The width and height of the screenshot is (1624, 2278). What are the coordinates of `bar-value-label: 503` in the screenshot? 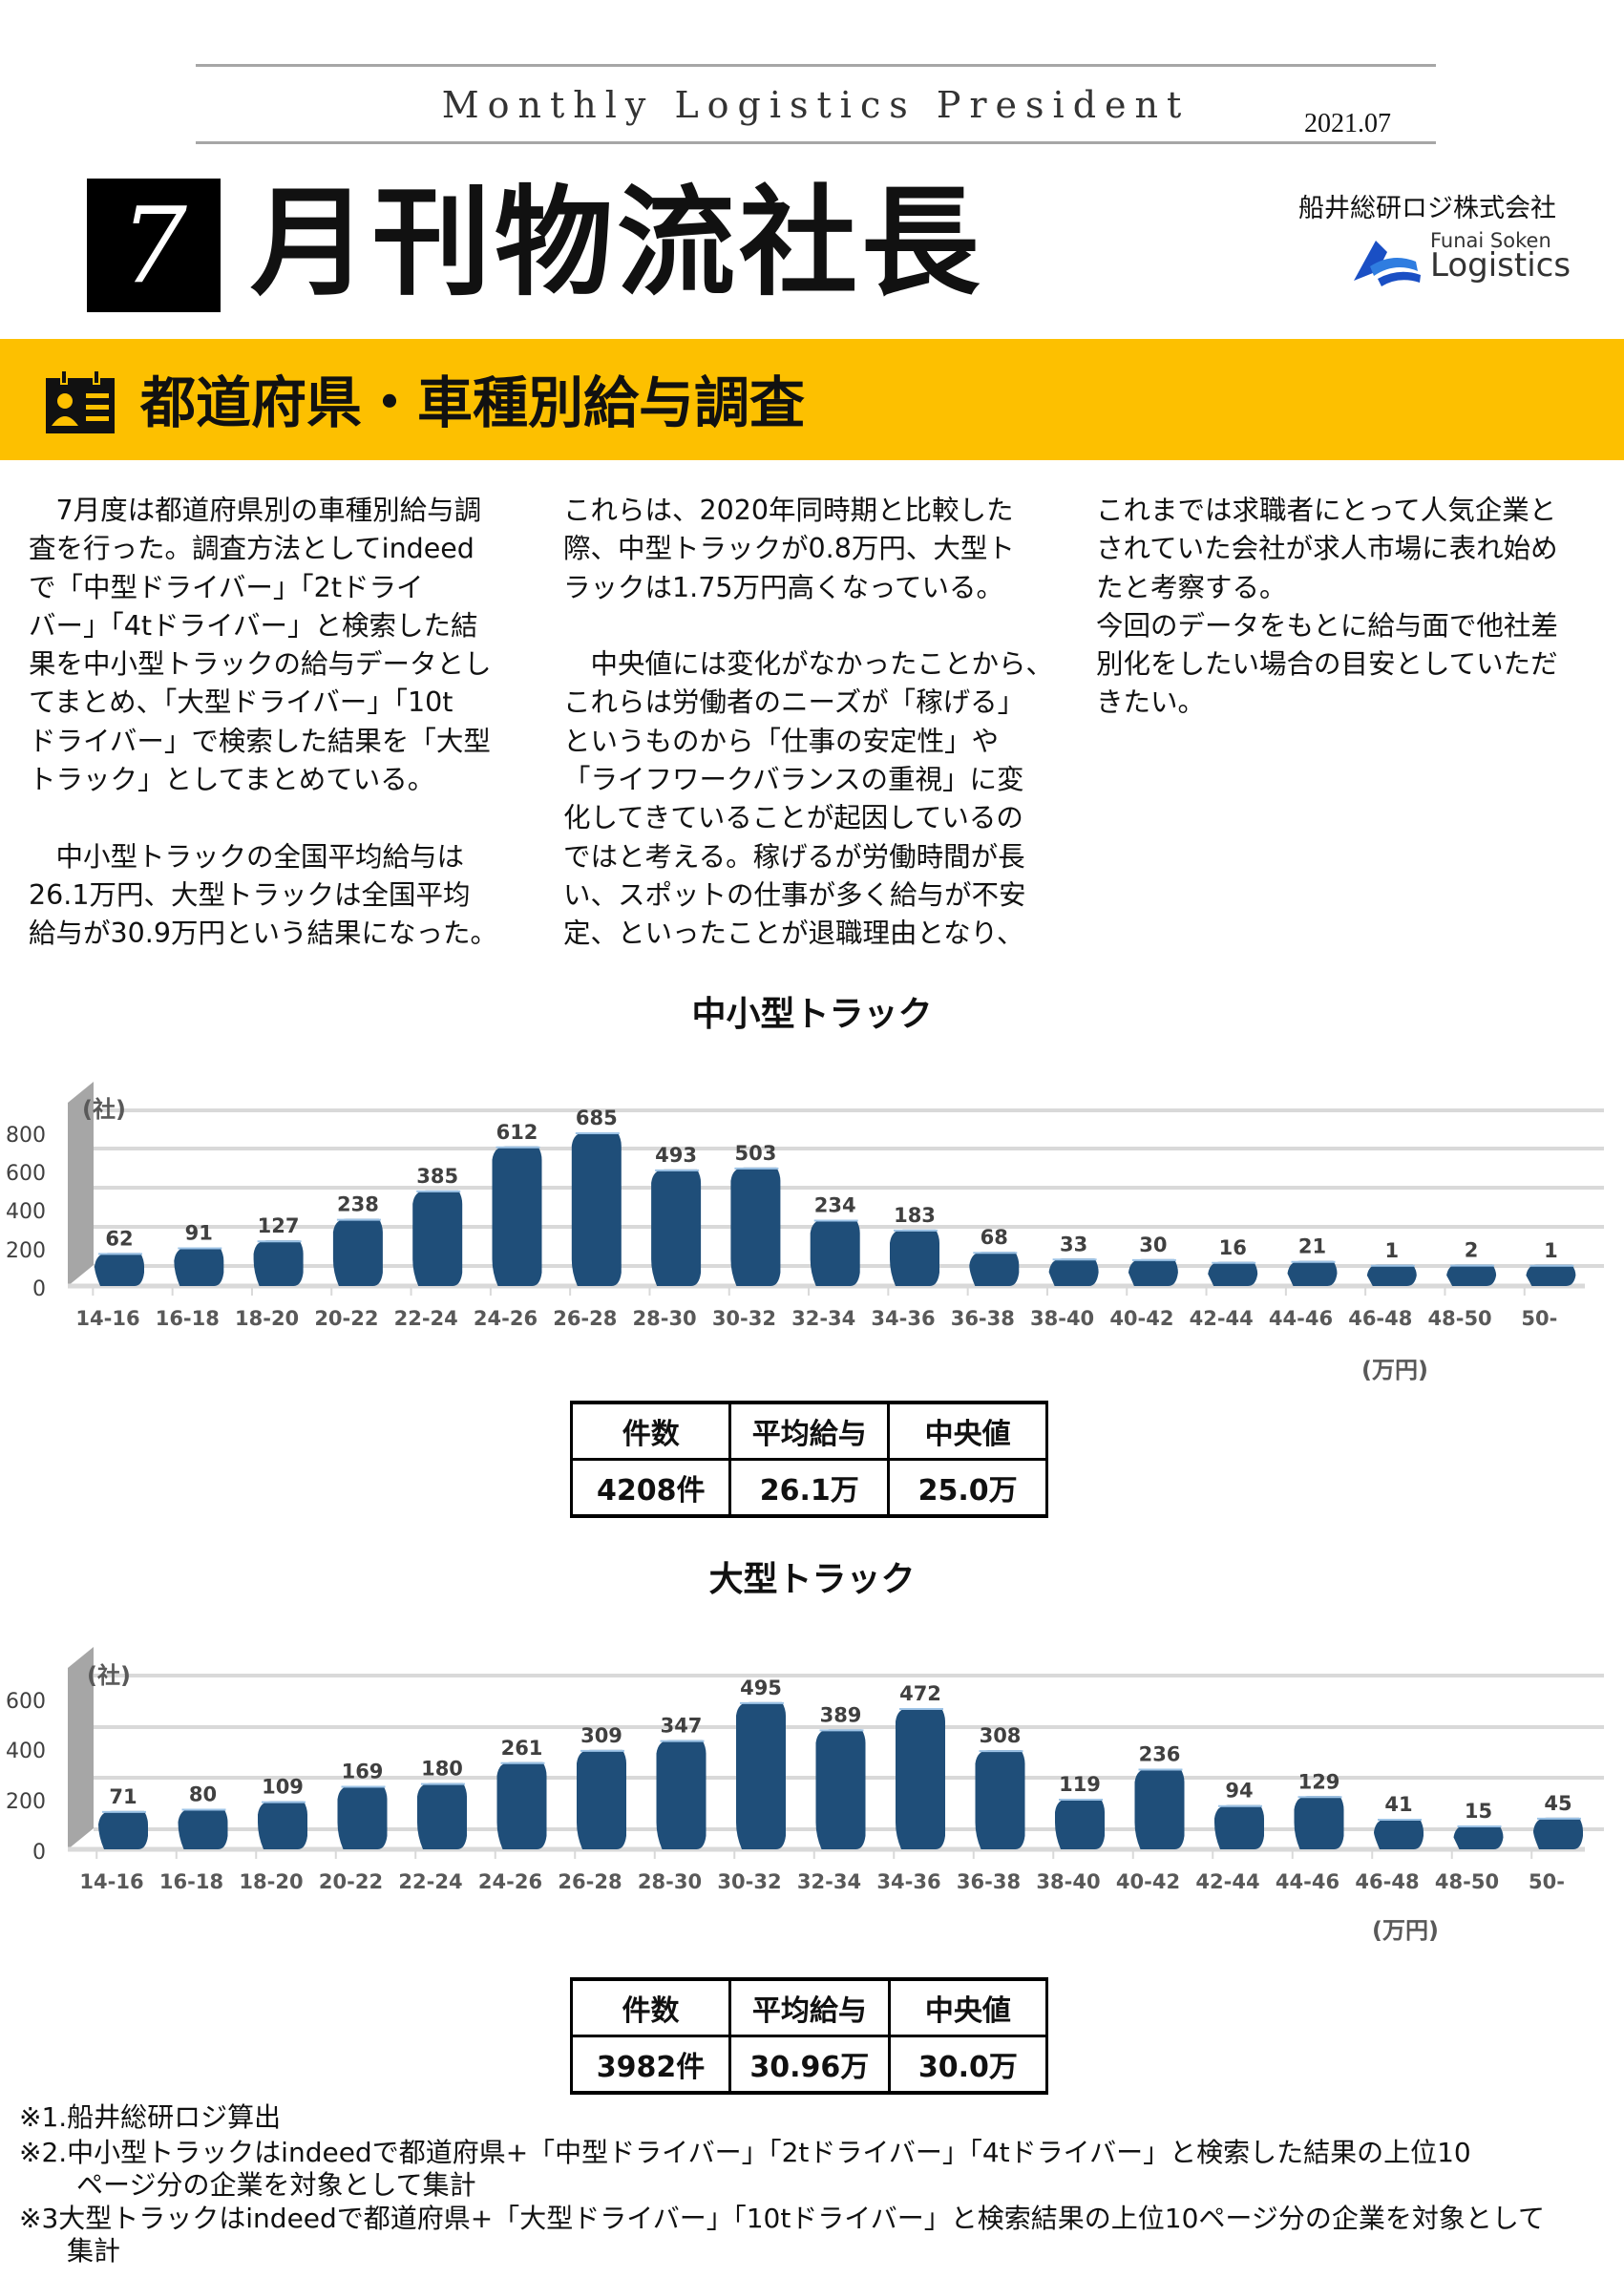 It's located at (755, 1153).